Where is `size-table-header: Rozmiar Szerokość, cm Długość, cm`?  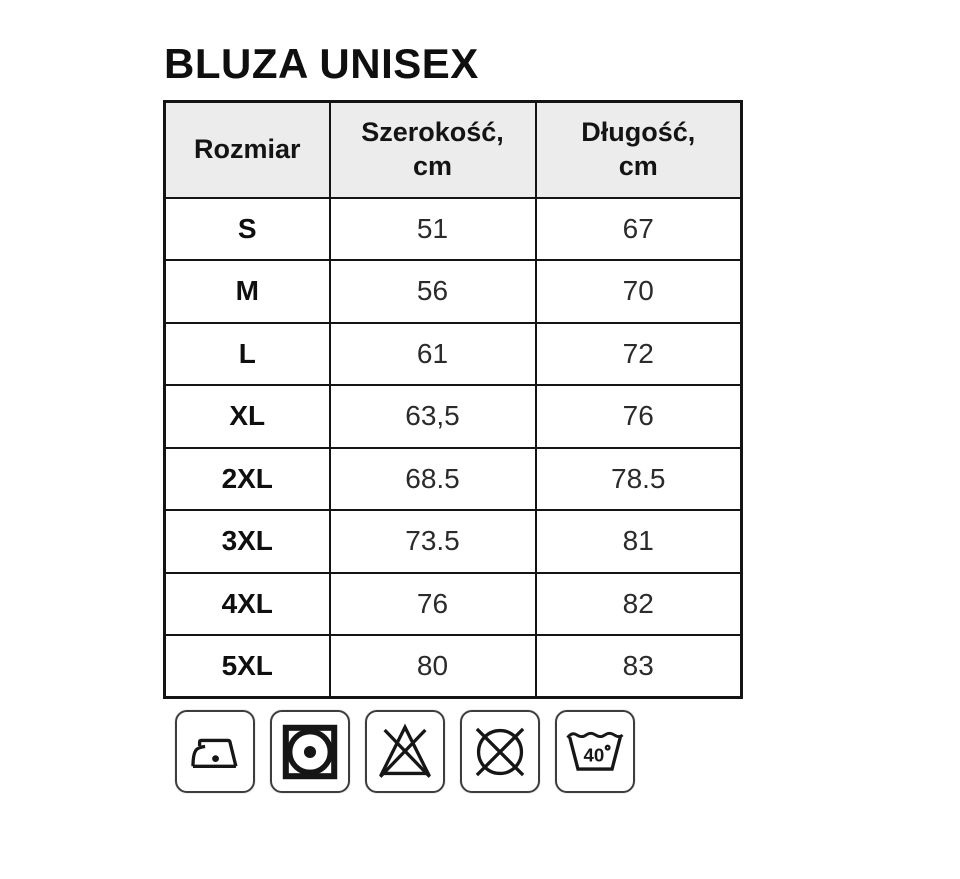 size-table-header: Rozmiar Szerokość, cm Długość, cm is located at coordinates (453, 149).